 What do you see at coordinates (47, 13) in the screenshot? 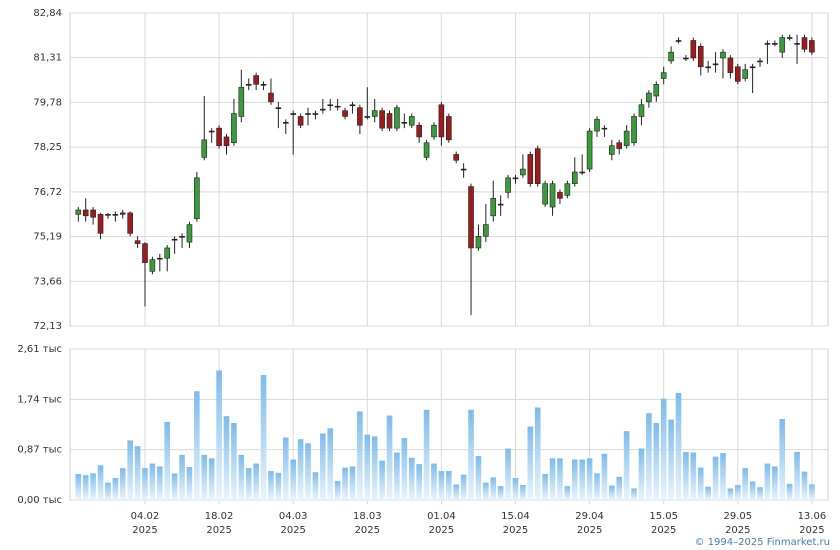
I see `y-tick-label: 82,84` at bounding box center [47, 13].